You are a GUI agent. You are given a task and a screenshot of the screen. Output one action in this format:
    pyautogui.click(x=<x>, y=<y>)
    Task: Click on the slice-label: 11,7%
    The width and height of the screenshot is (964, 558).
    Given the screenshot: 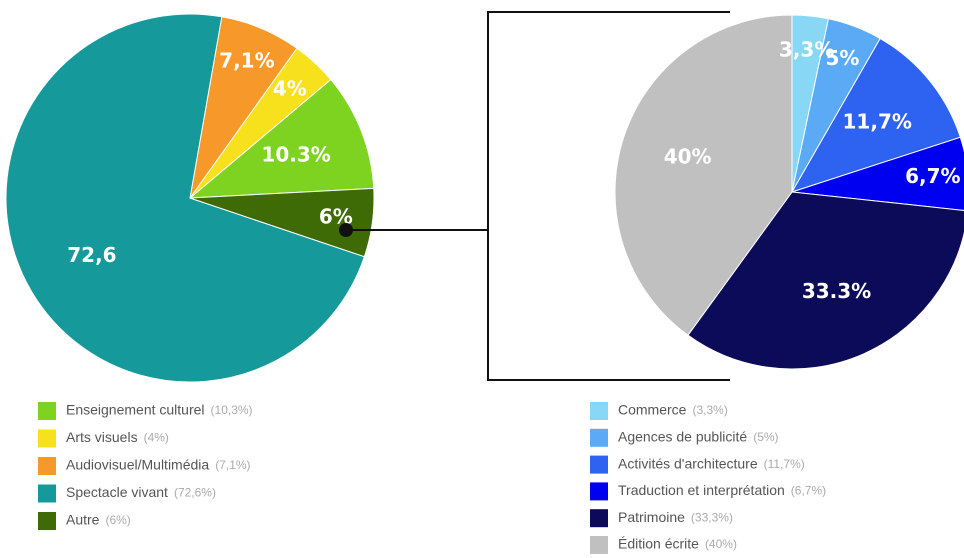 What is the action you would take?
    pyautogui.click(x=877, y=121)
    